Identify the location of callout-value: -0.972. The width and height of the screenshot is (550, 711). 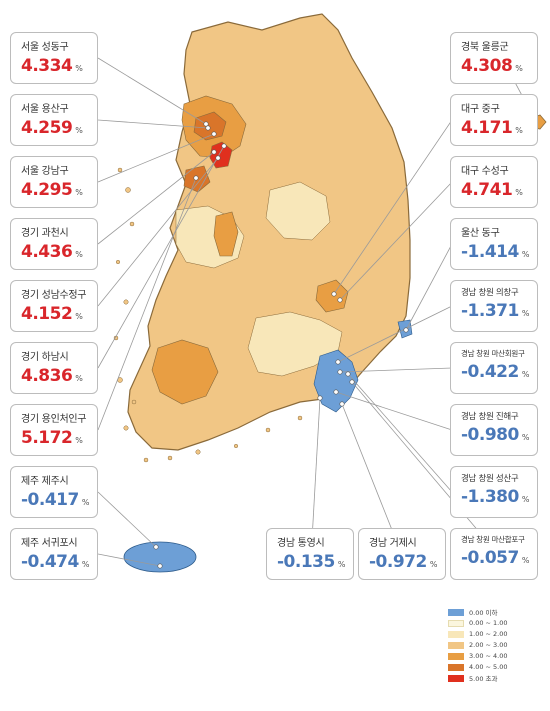
(398, 562).